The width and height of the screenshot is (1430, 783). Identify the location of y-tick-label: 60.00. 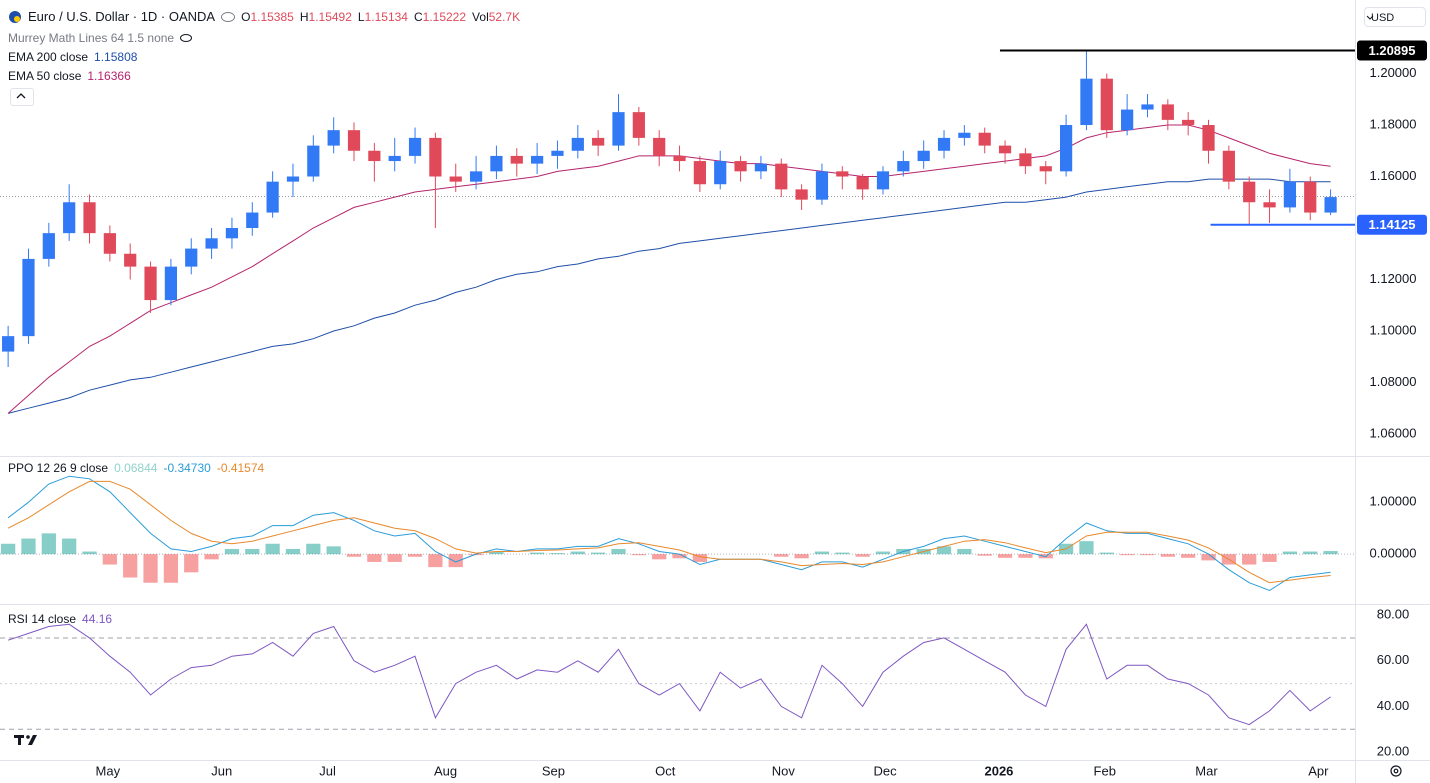
(1393, 659).